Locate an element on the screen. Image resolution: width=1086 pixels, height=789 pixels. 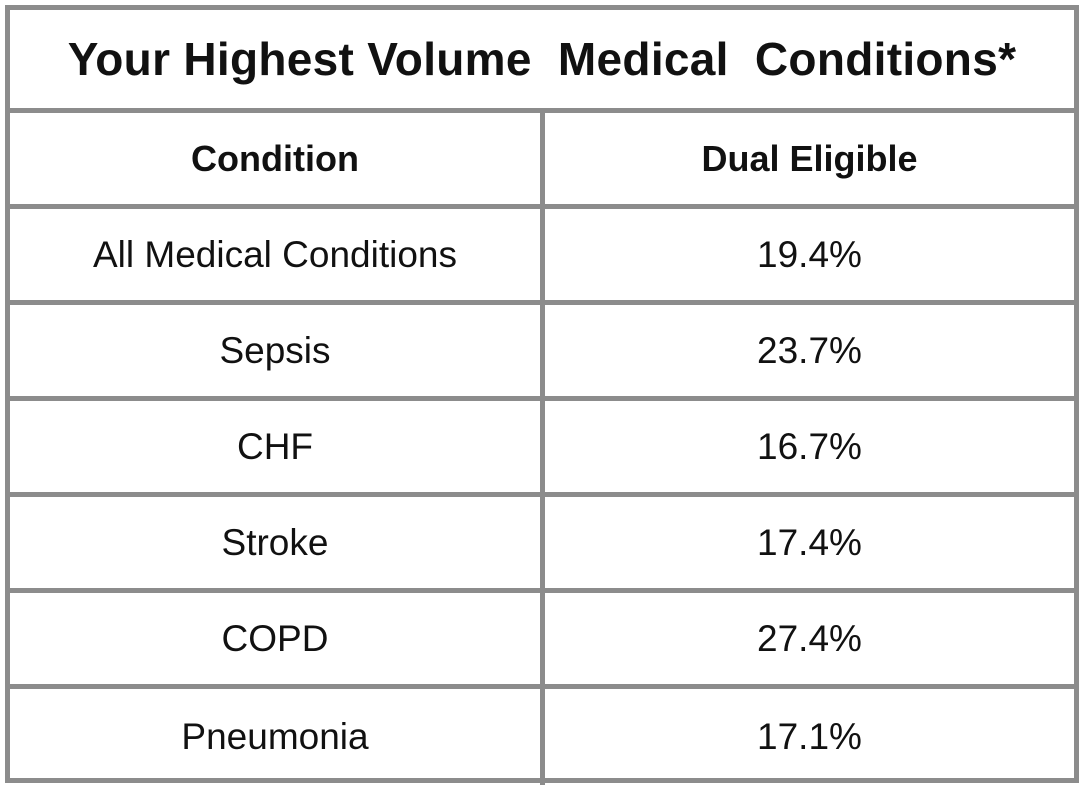
table-row: All Medical Conditions 19.4% is located at coordinates (542, 257).